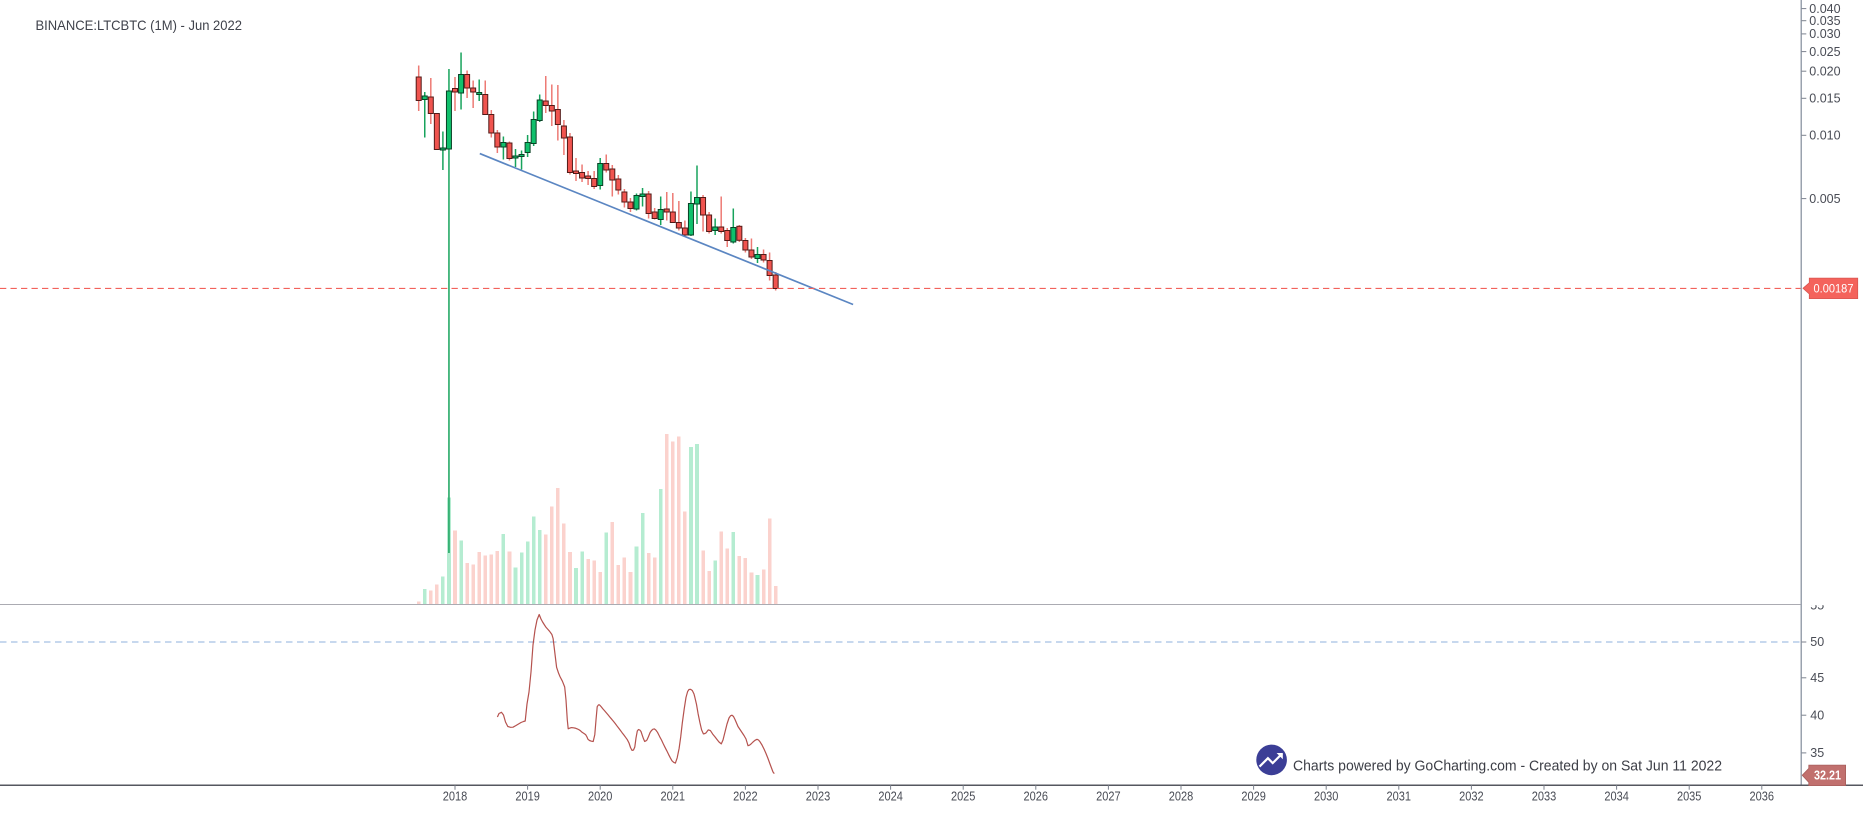 This screenshot has width=1863, height=819. I want to click on svg-text: 0.030, so click(1824, 34).